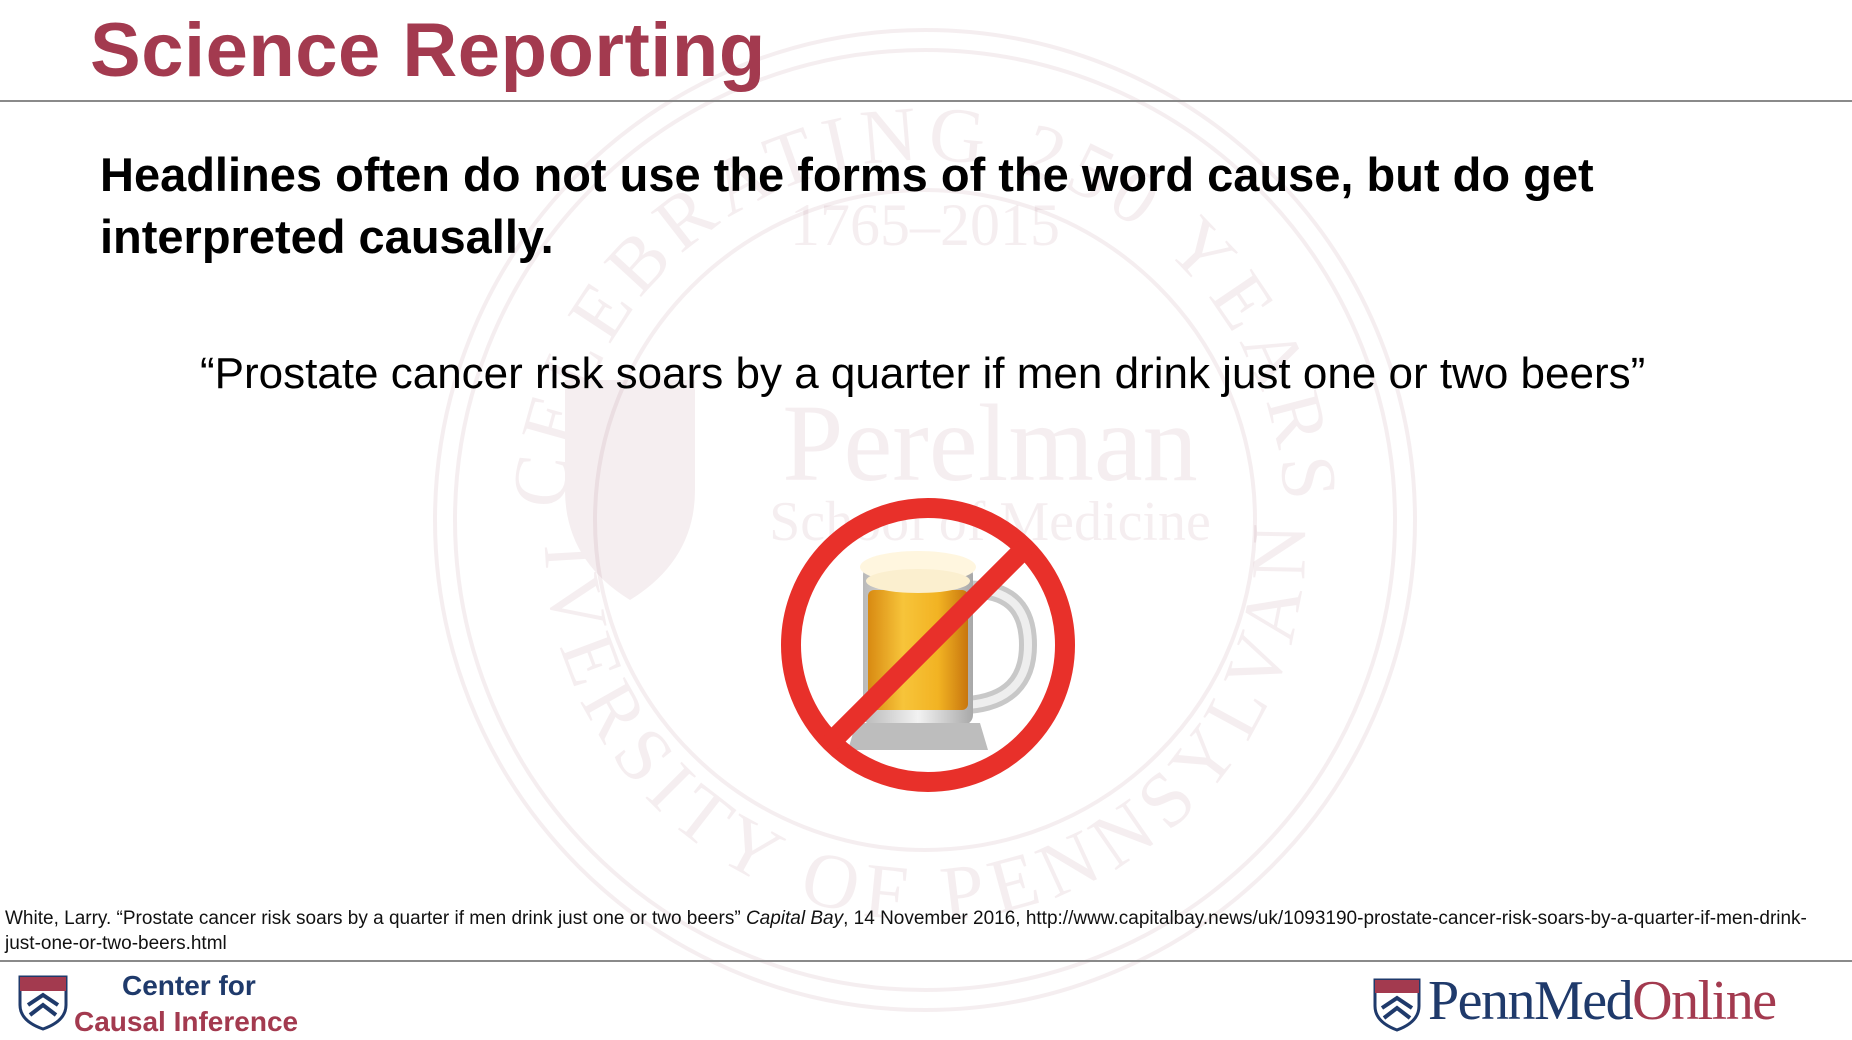 This screenshot has height=1040, width=1852. Describe the element at coordinates (1704, 1001) in the screenshot. I see `logo-online: Online` at that location.